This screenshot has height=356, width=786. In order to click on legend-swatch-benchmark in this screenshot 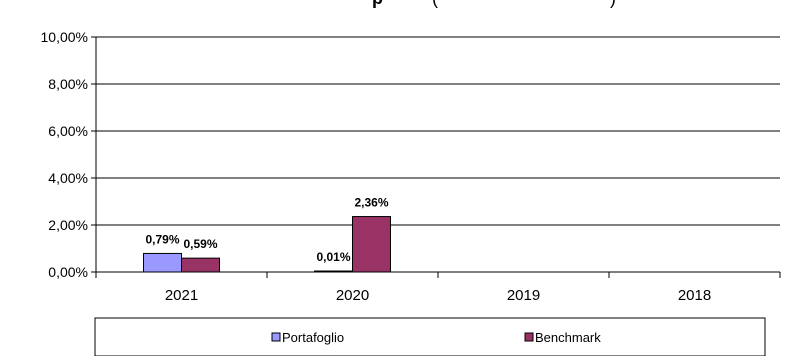, I will do `click(529, 337)`.